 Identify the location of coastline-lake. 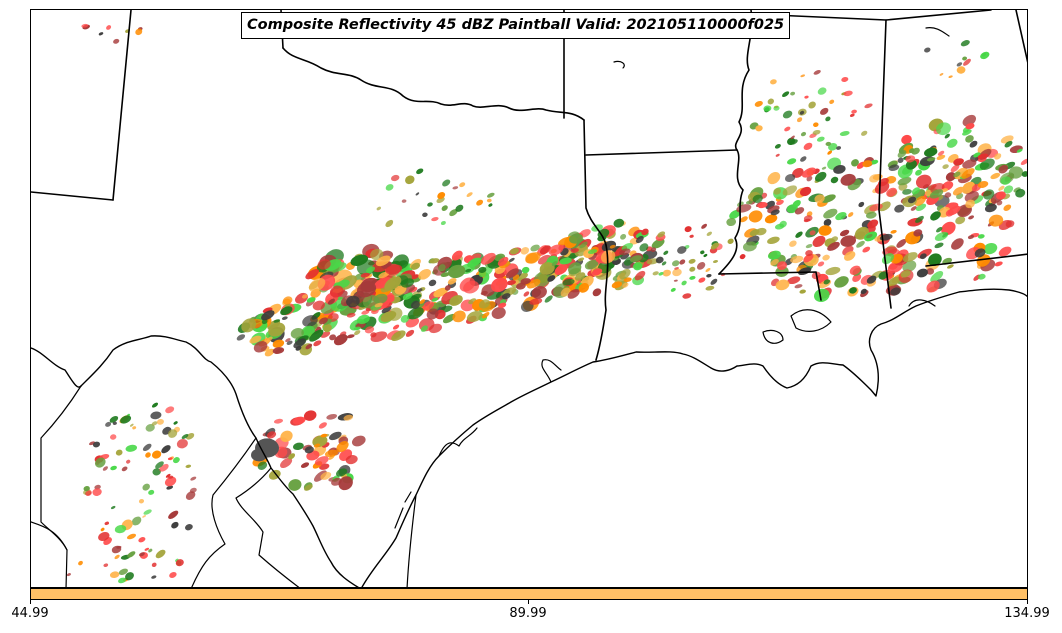
(773, 336).